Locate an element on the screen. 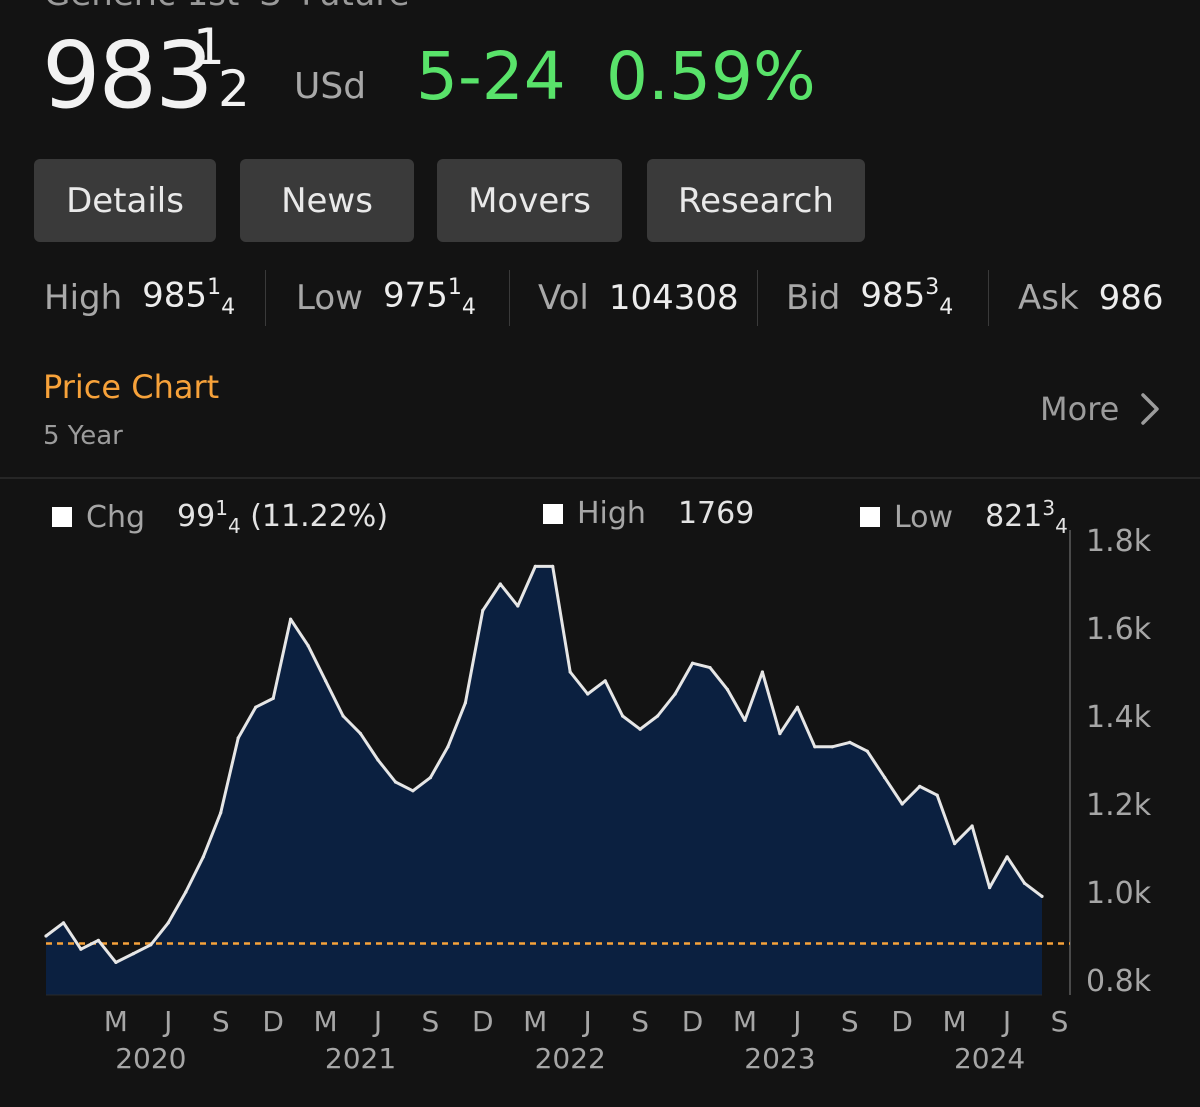  last-price: 983 is located at coordinates (128, 75).